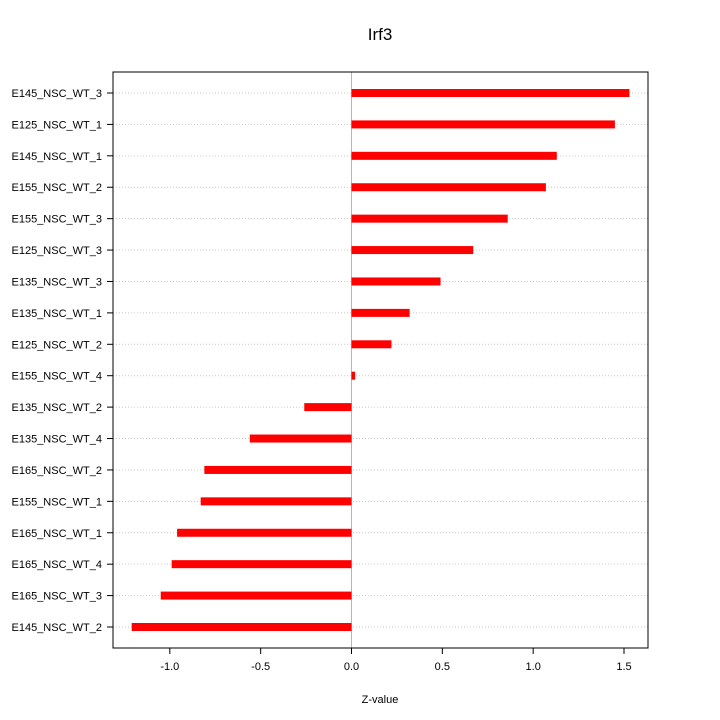 This screenshot has height=720, width=720. Describe the element at coordinates (57, 220) in the screenshot. I see `y-tick-label: E155_NSC_WT_3` at that location.